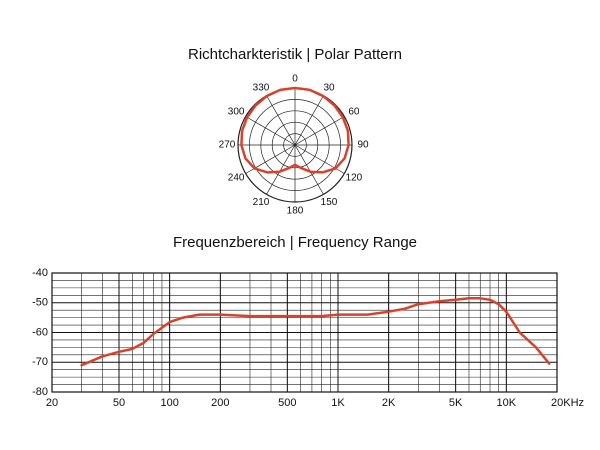  I want to click on x-tick-label: 10K, so click(507, 403).